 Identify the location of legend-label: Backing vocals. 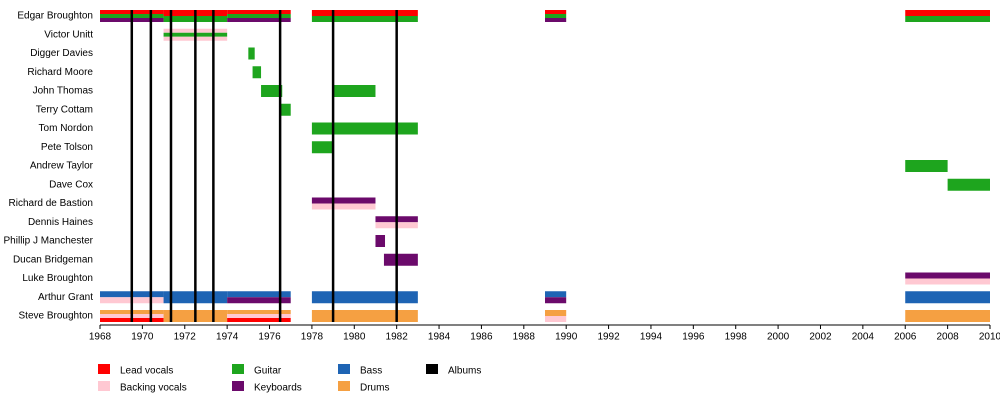
(153, 388).